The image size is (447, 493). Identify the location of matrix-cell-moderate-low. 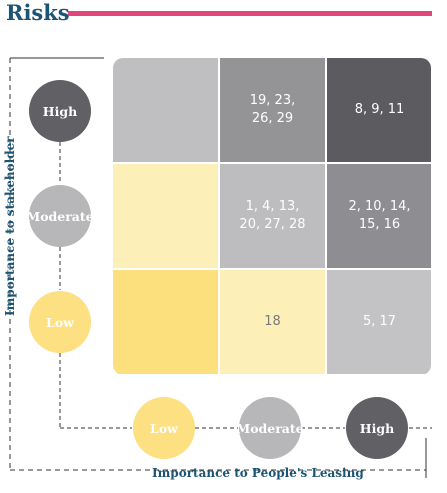
(165, 216).